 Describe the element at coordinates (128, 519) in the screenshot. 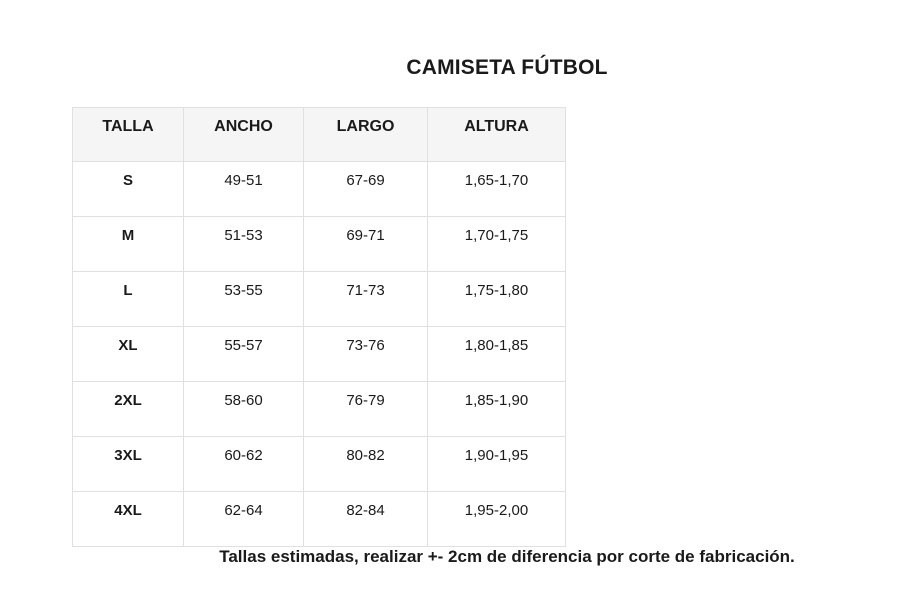

I see `cell-talla: 4XL` at that location.